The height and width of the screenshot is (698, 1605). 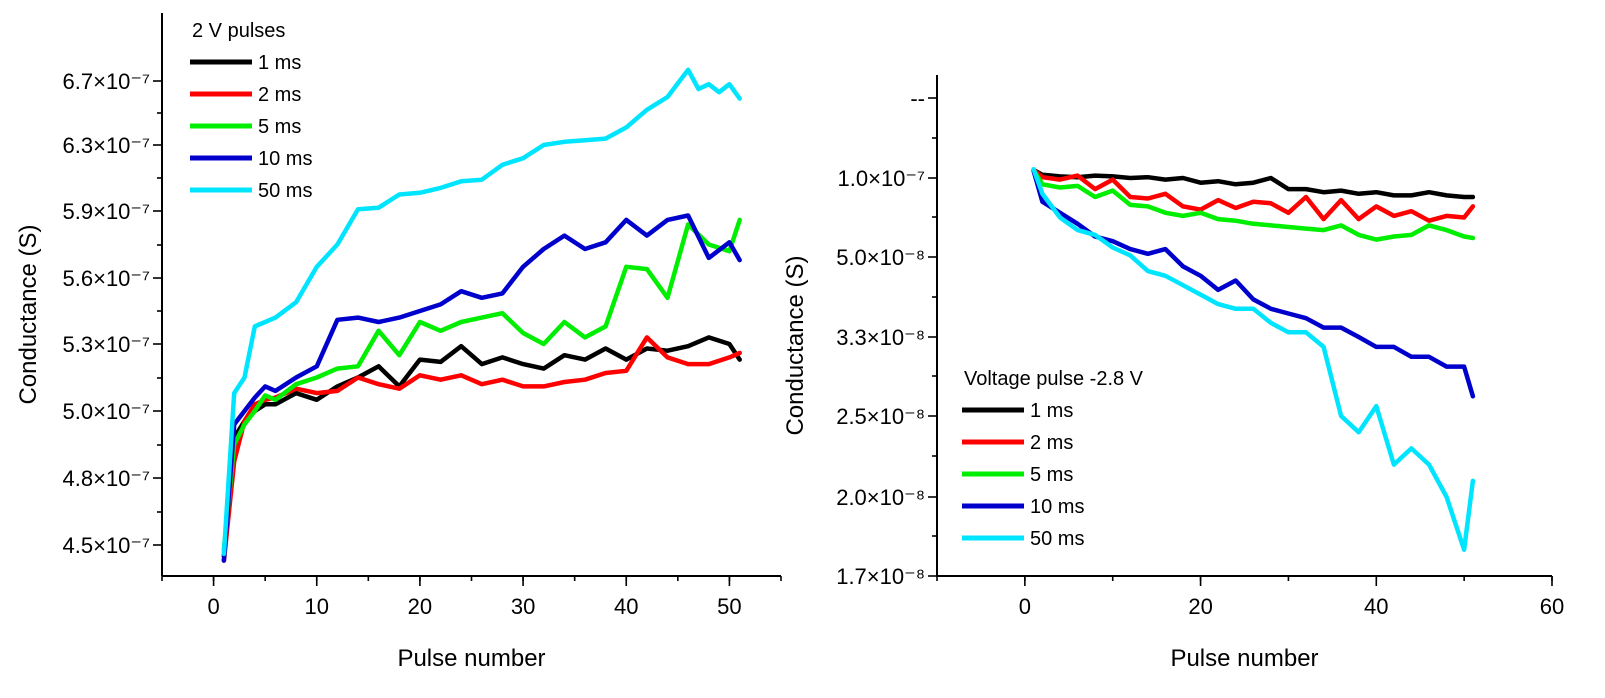 I want to click on y-tick-label: --, so click(x=917, y=98).